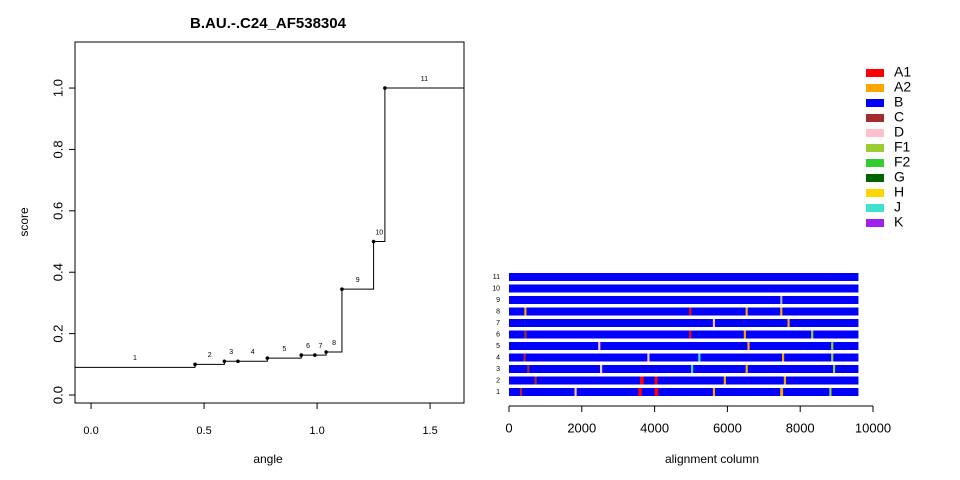 The image size is (960, 480). What do you see at coordinates (268, 459) in the screenshot?
I see `x-axis-label: angle` at bounding box center [268, 459].